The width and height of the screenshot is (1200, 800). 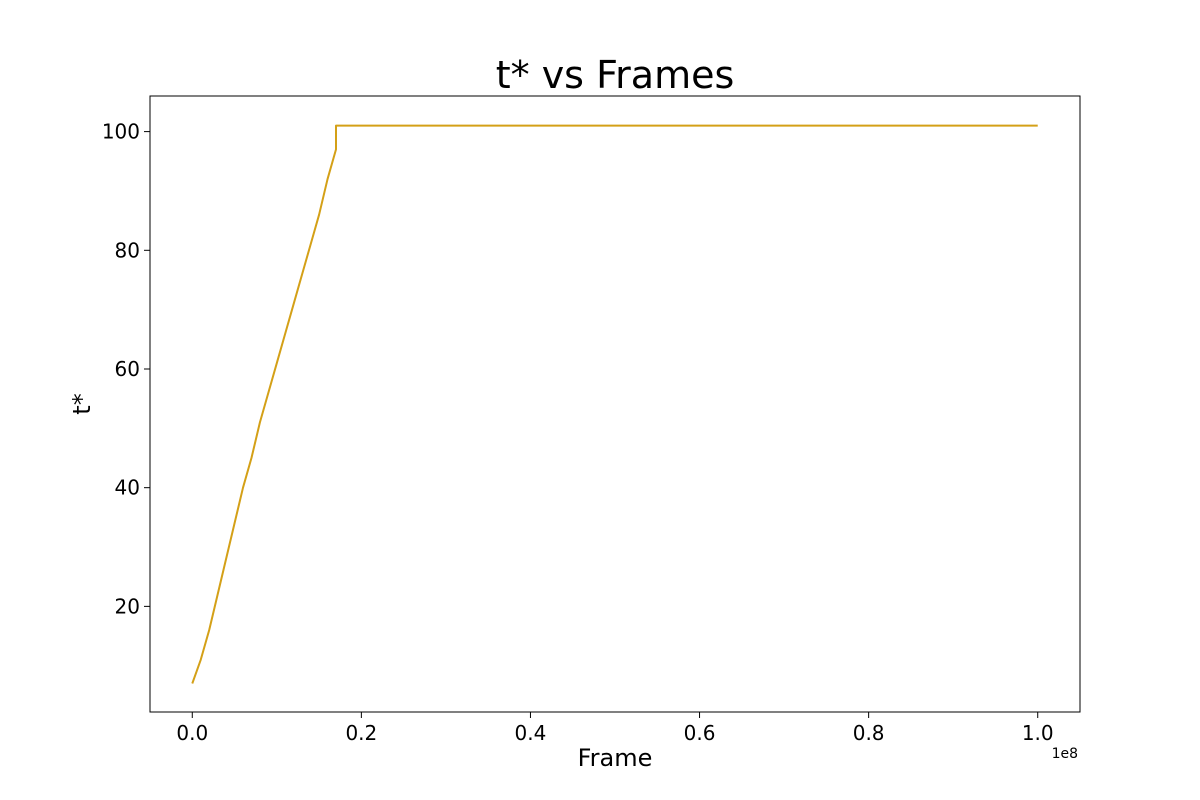 What do you see at coordinates (869, 733) in the screenshot?
I see `x-tick-label: 0.8` at bounding box center [869, 733].